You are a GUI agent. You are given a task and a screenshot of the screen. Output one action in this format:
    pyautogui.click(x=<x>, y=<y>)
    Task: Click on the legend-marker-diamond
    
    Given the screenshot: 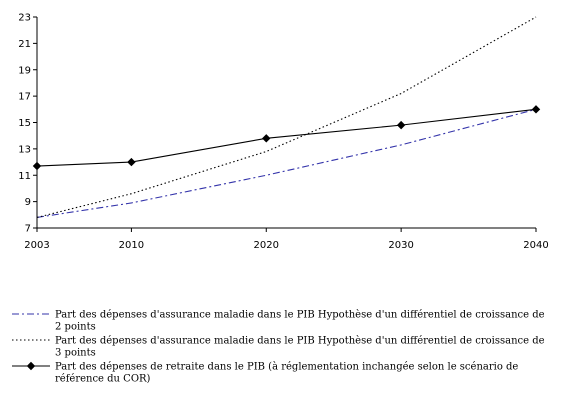 What is the action you would take?
    pyautogui.click(x=31, y=366)
    